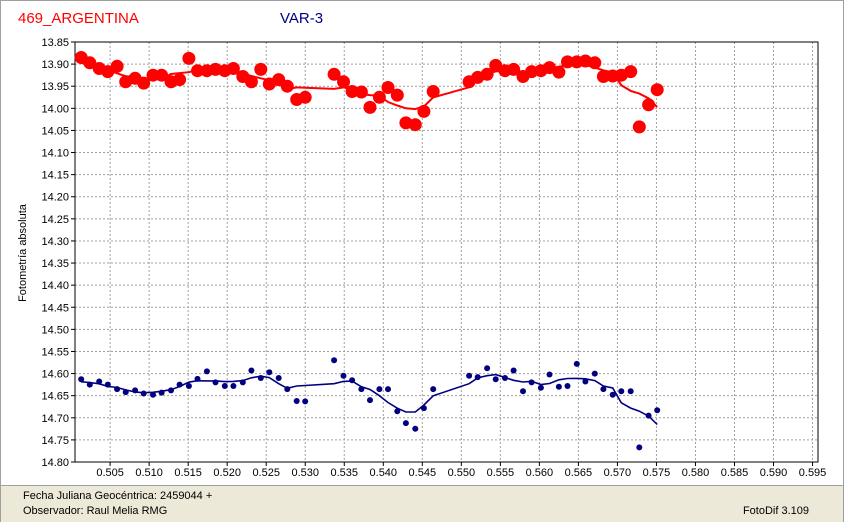  Describe the element at coordinates (55, 441) in the screenshot. I see `y-tick-label: 14.75` at that location.